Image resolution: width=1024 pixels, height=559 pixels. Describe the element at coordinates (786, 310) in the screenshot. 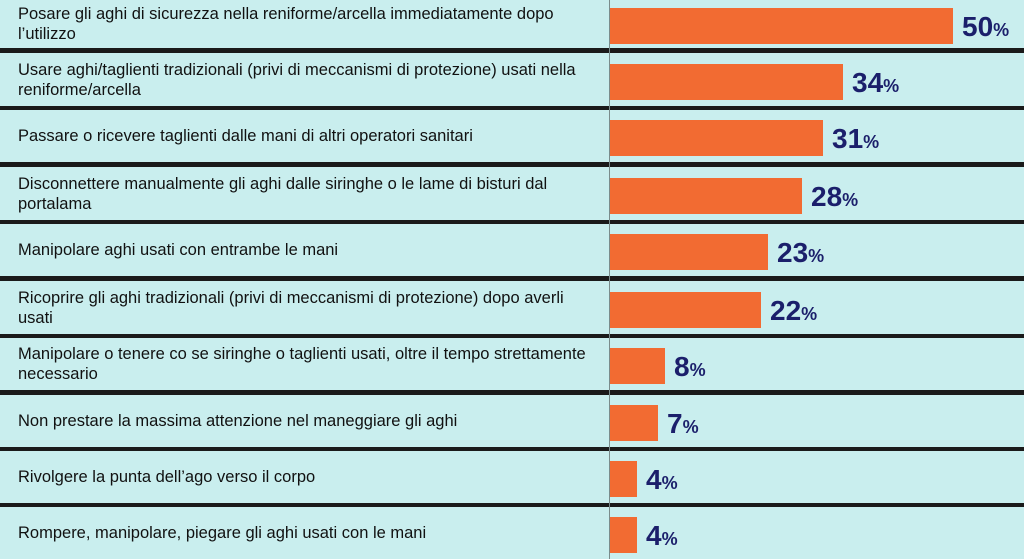

I see `value-number: 22` at that location.